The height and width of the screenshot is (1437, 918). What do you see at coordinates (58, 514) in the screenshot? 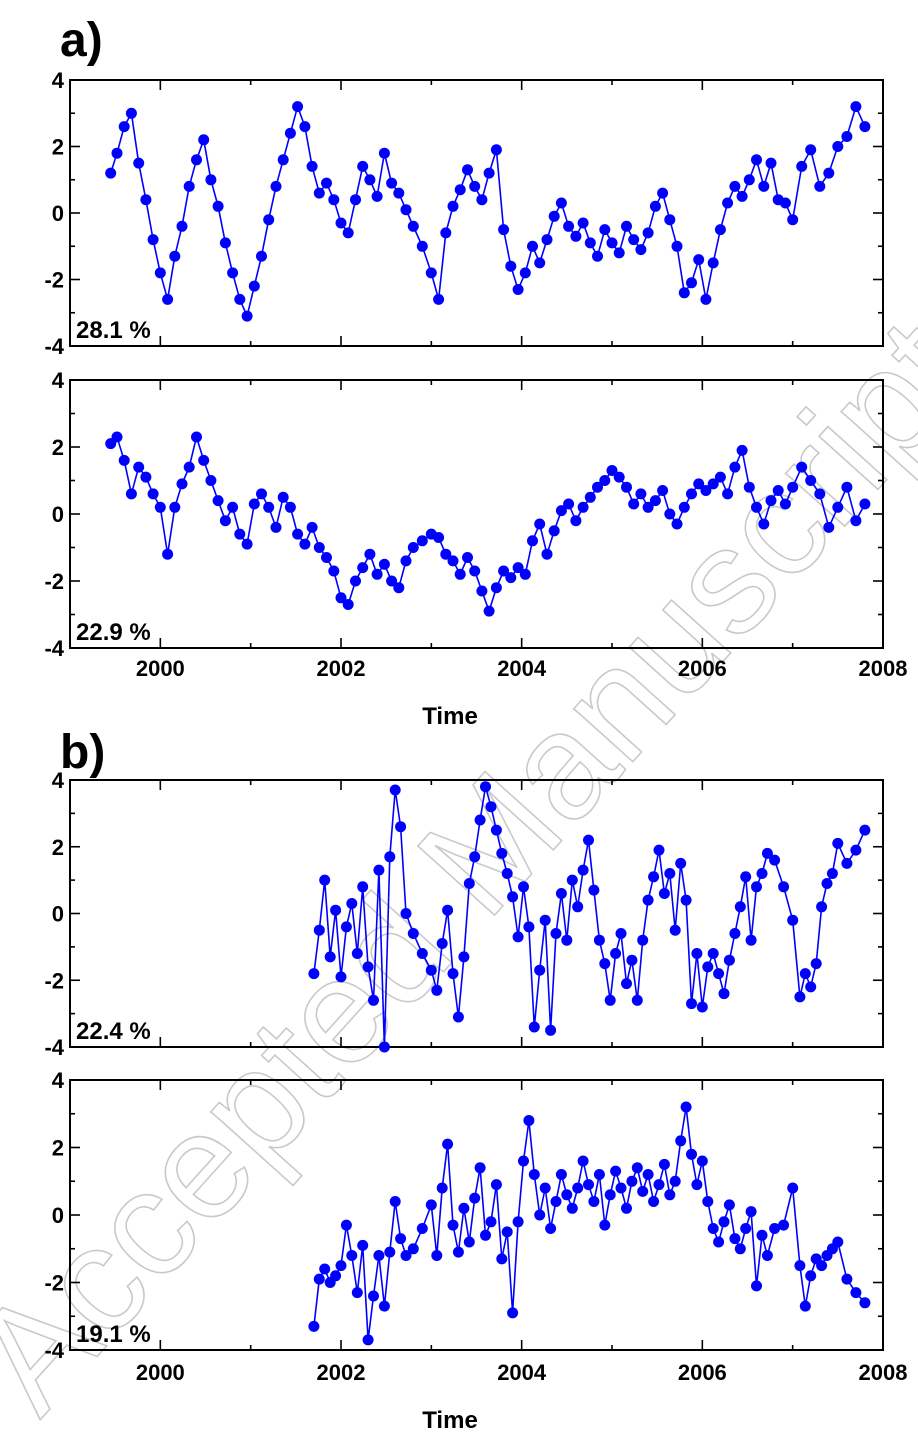
I see `y-tick-label: 0` at bounding box center [58, 514].